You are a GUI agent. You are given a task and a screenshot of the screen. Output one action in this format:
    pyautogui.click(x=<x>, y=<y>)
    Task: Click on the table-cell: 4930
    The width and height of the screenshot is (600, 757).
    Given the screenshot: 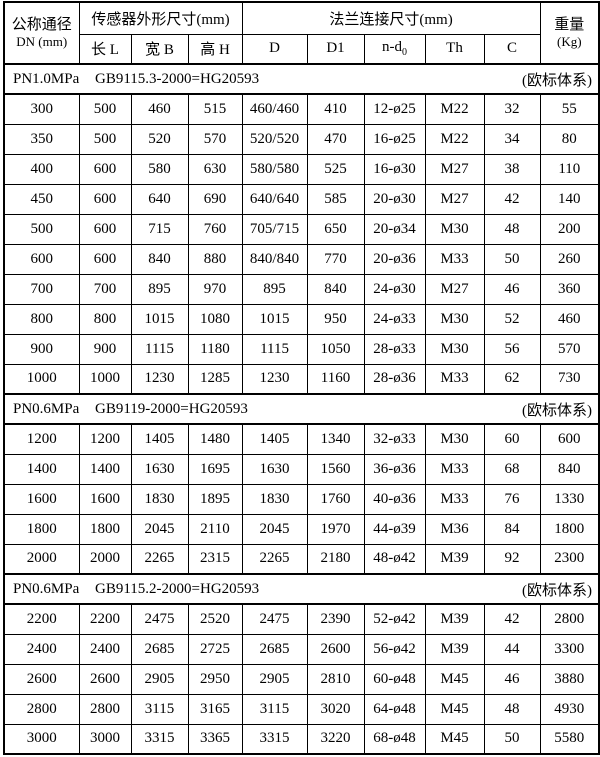 What is the action you would take?
    pyautogui.click(x=569, y=709)
    